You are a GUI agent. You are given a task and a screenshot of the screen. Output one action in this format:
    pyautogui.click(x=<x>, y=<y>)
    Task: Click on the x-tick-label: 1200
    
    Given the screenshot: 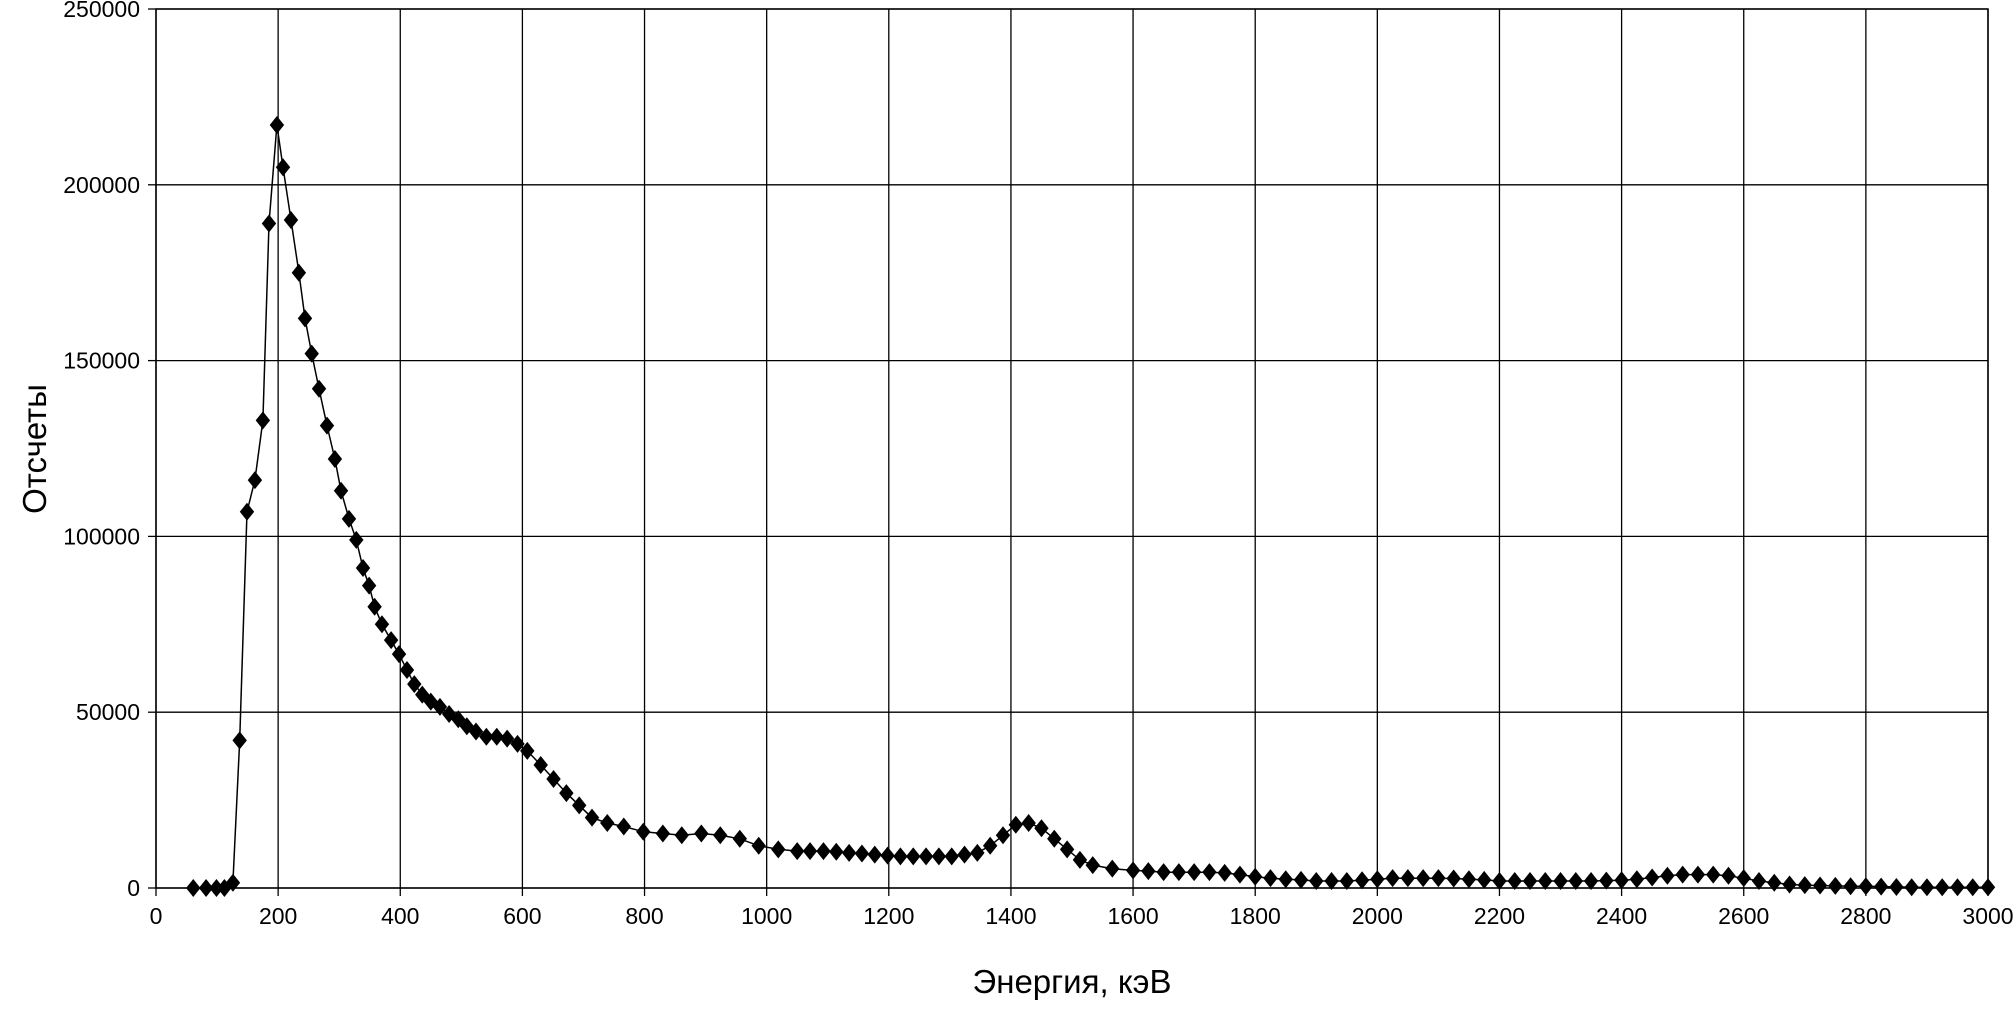 What is the action you would take?
    pyautogui.click(x=888, y=916)
    